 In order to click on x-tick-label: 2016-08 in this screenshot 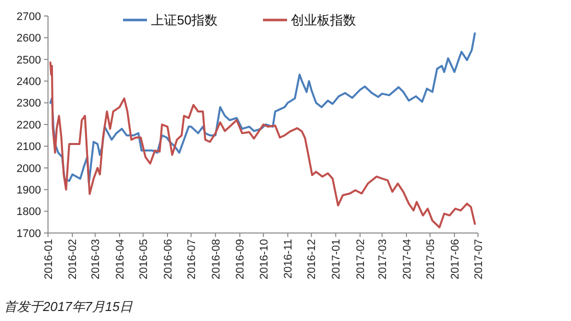, I will do `click(216, 259)`.